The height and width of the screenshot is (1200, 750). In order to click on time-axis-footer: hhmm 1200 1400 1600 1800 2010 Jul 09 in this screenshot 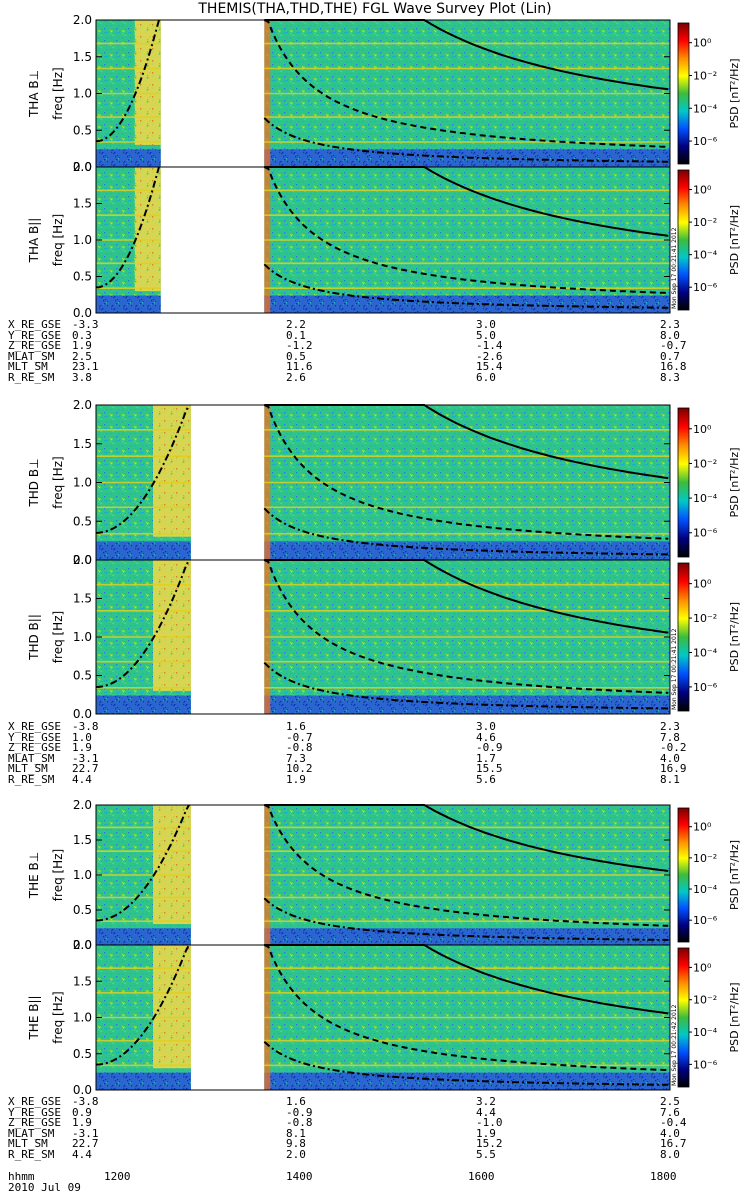, I will do `click(342, 1182)`.